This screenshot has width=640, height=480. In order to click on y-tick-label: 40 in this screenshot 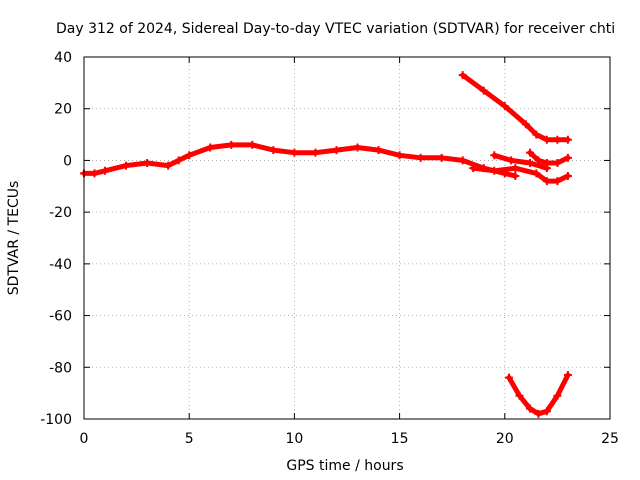, I will do `click(63, 58)`.